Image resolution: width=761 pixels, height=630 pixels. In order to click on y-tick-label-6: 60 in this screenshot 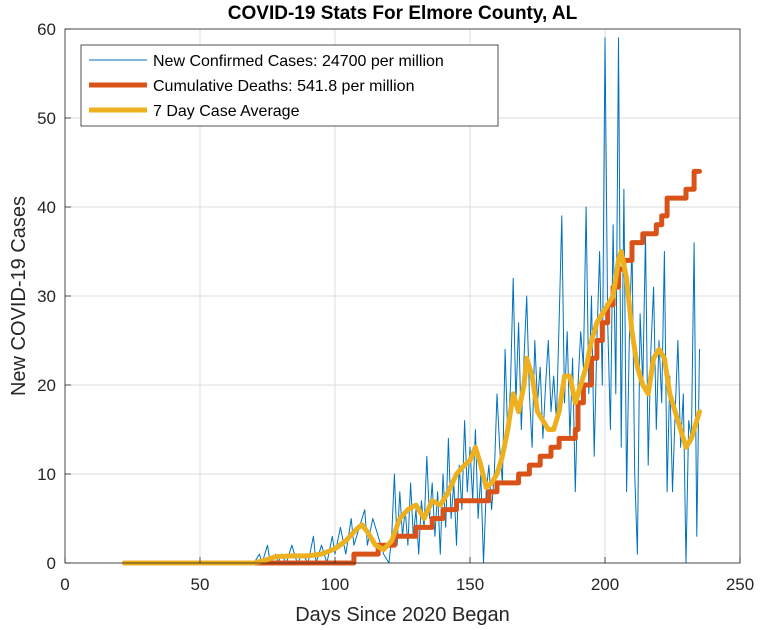, I will do `click(46, 29)`.